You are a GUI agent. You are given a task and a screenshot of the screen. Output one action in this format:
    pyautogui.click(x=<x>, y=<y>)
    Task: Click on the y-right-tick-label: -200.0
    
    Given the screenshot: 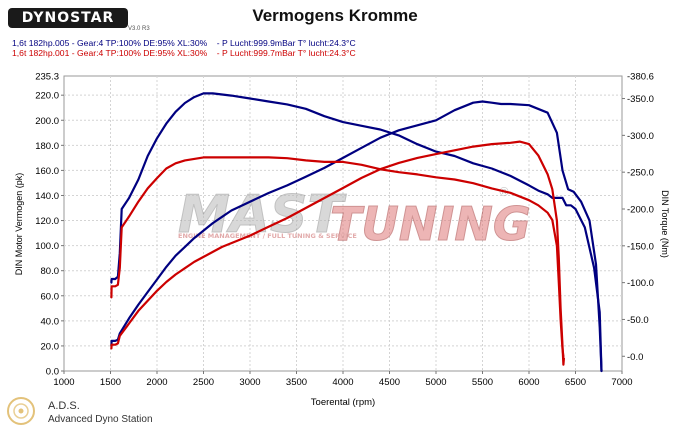 What is the action you would take?
    pyautogui.click(x=640, y=209)
    